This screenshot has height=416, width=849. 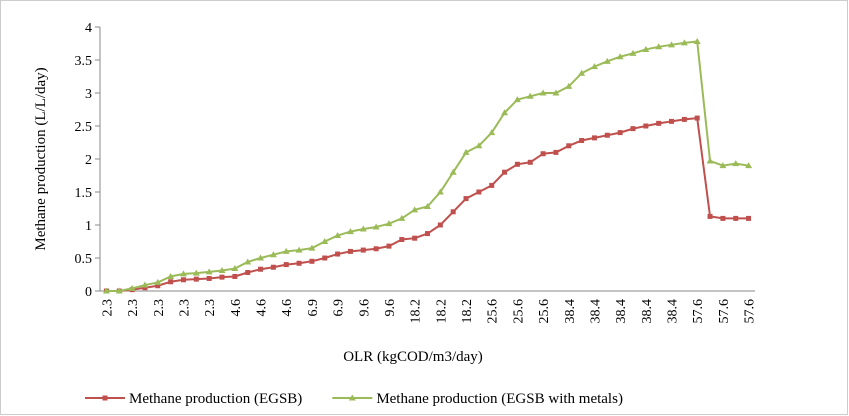 What do you see at coordinates (499, 399) in the screenshot?
I see `legend-label: Methane production (EGSB with metals)` at bounding box center [499, 399].